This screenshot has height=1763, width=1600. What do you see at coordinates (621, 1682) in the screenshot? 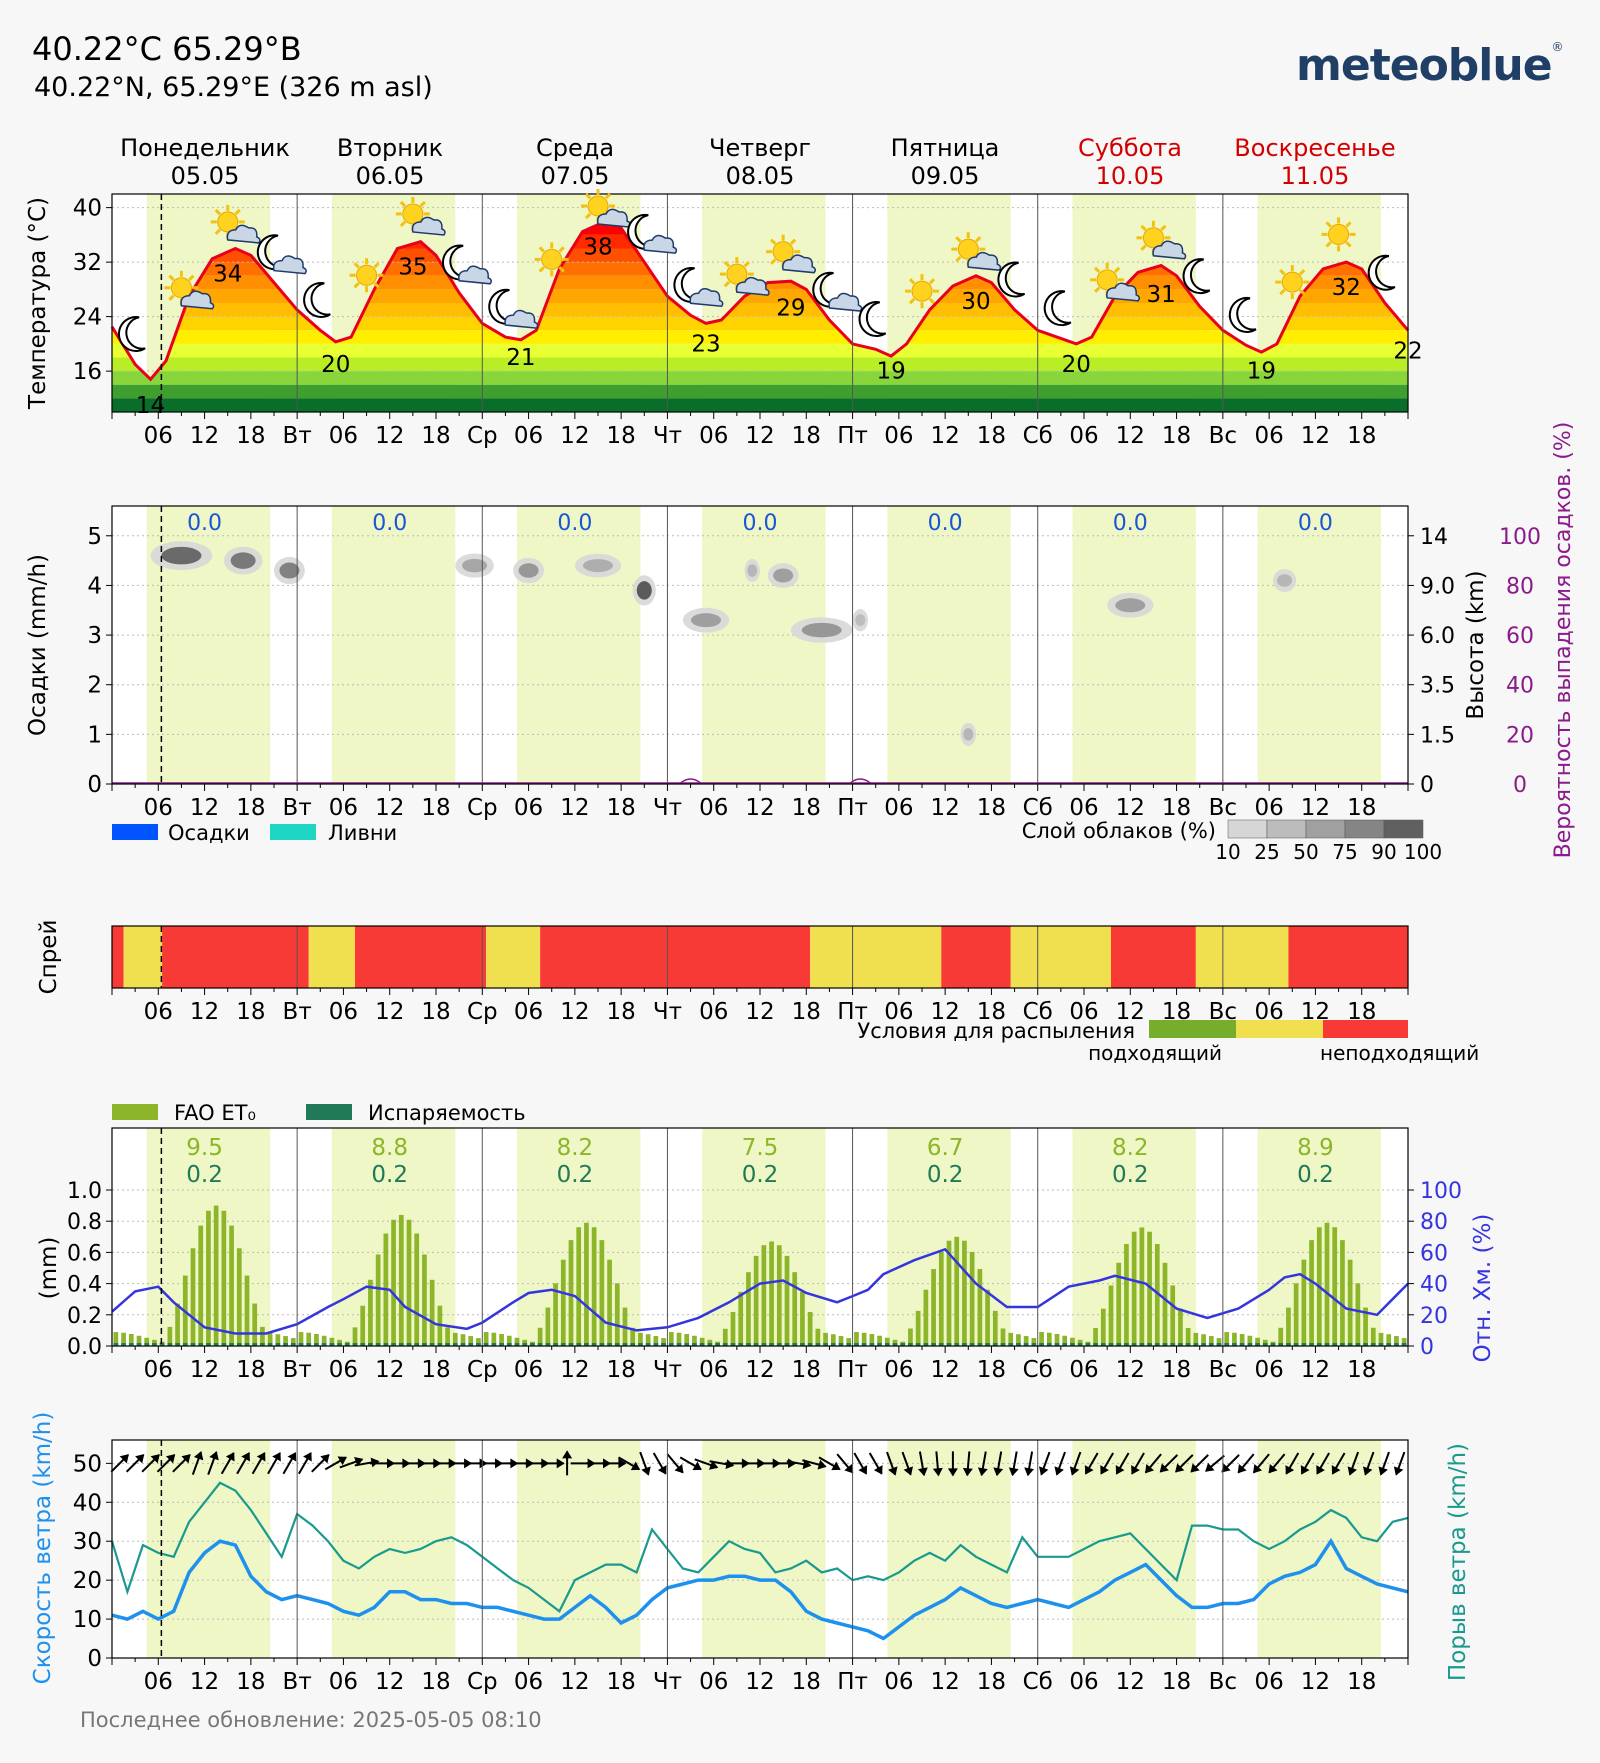
I see `wind-x-tick-label: 18` at bounding box center [621, 1682].